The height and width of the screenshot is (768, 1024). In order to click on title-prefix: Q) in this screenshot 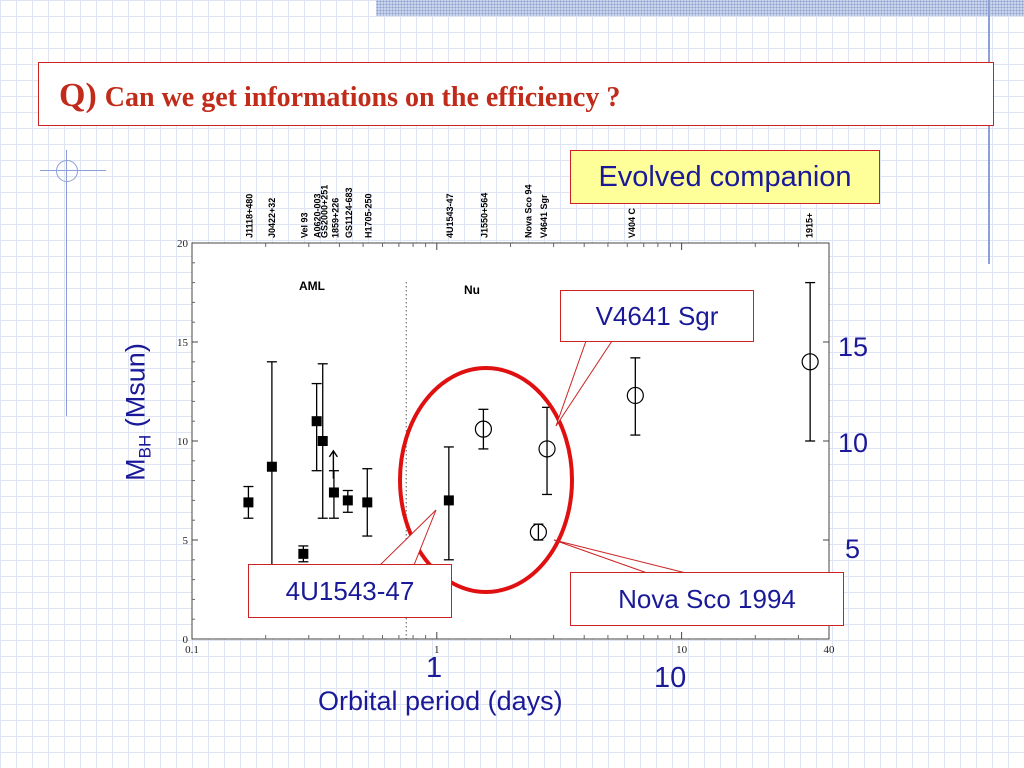, I will do `click(78, 95)`.